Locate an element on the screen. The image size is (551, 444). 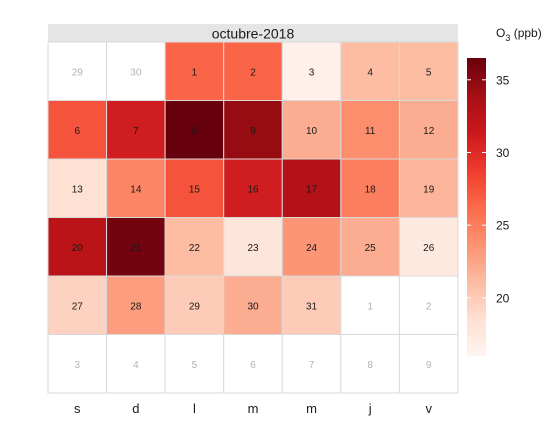
calendar-day-cell: 23 is located at coordinates (253, 247).